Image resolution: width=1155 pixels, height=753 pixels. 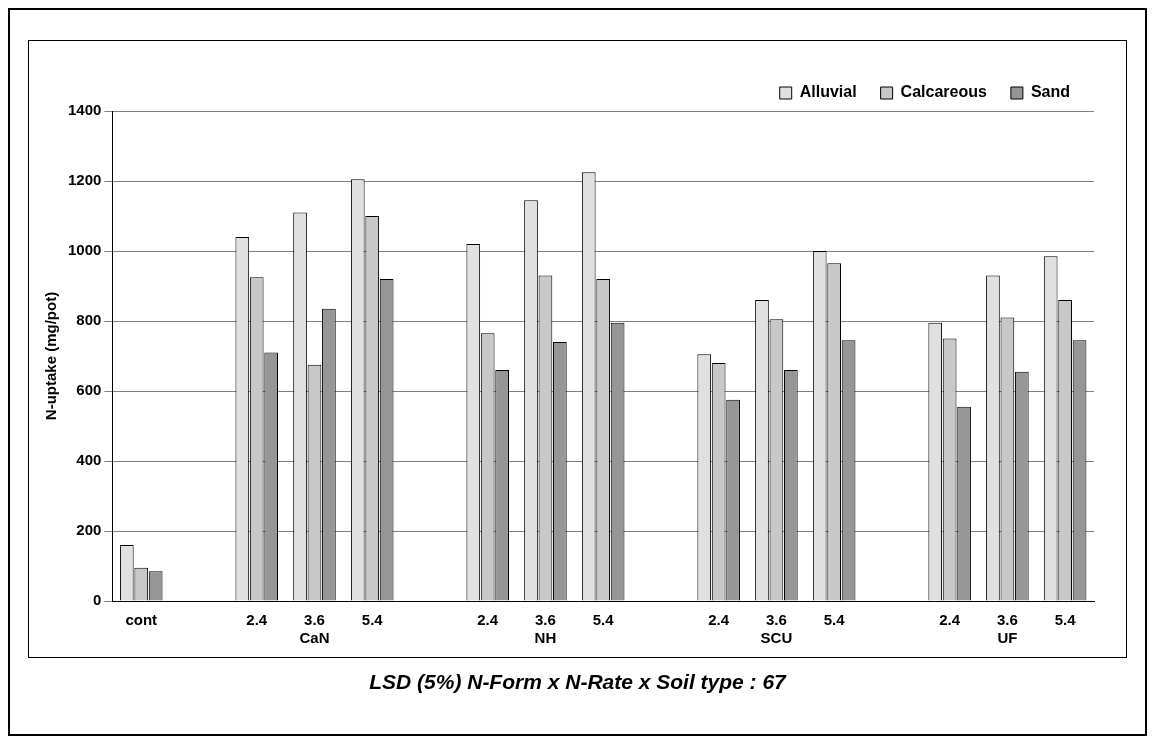 I want to click on y-tick-label: 1000, so click(x=84, y=250).